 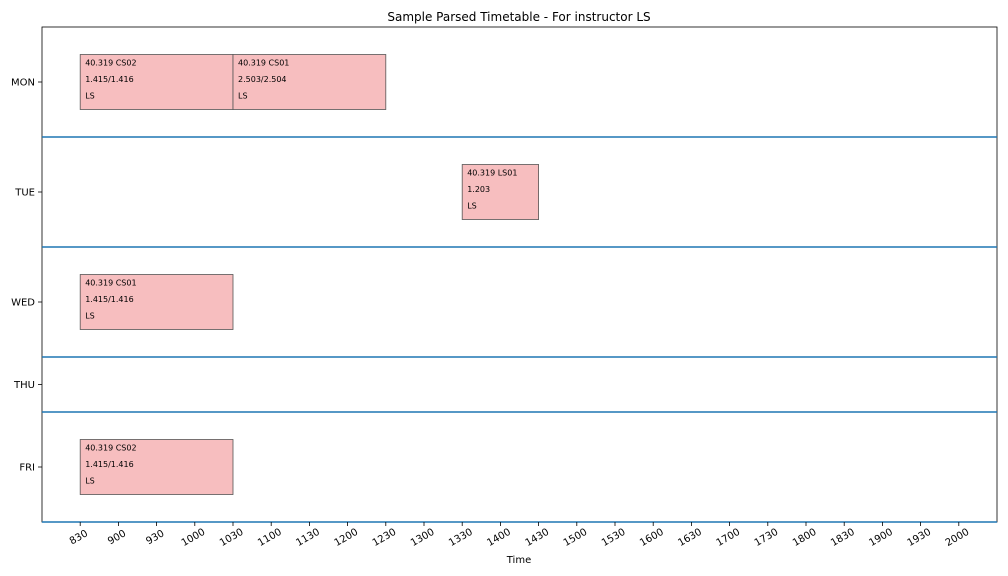 I want to click on event-1-line-0: 40.319 CS01, so click(x=263, y=63).